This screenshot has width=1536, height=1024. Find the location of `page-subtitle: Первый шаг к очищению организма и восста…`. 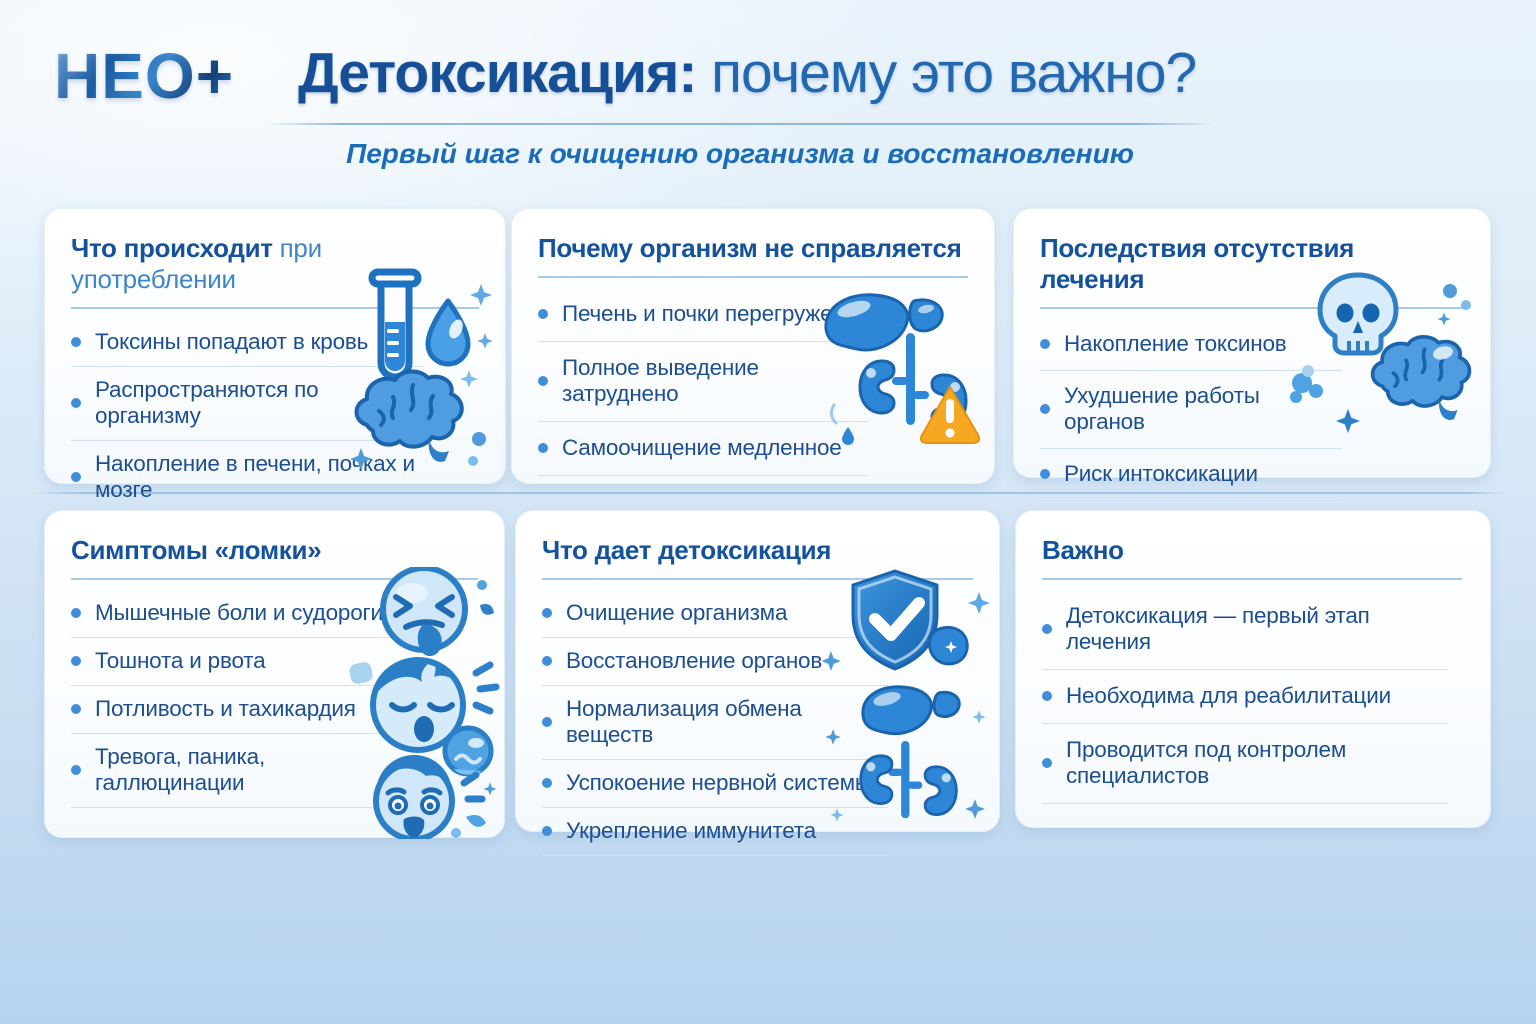

page-subtitle: Первый шаг к очищению организма и восста… is located at coordinates (740, 153).